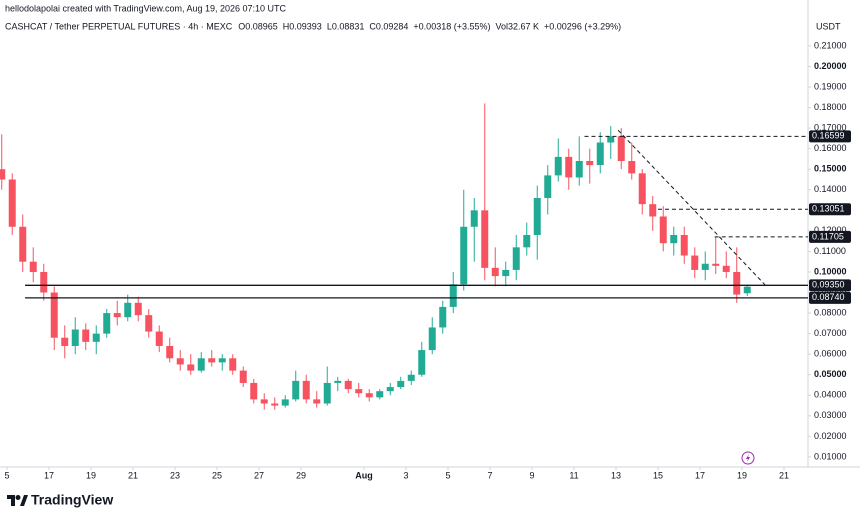 The height and width of the screenshot is (521, 860). I want to click on x-tick-label: 13, so click(616, 475).